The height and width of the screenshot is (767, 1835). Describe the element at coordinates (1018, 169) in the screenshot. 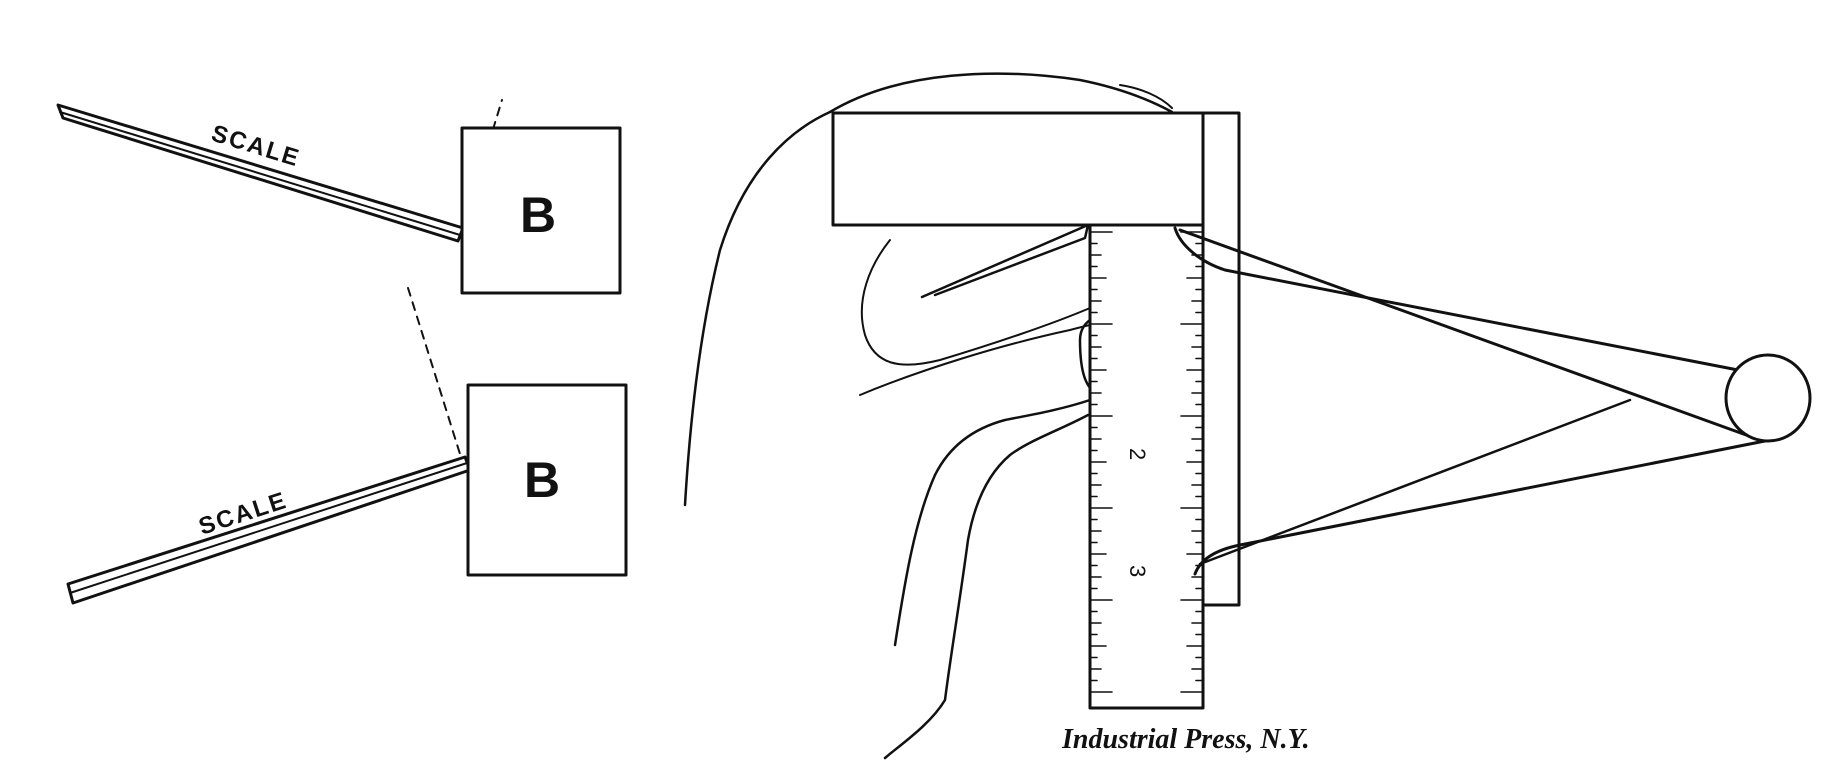

I see `square-stock` at that location.